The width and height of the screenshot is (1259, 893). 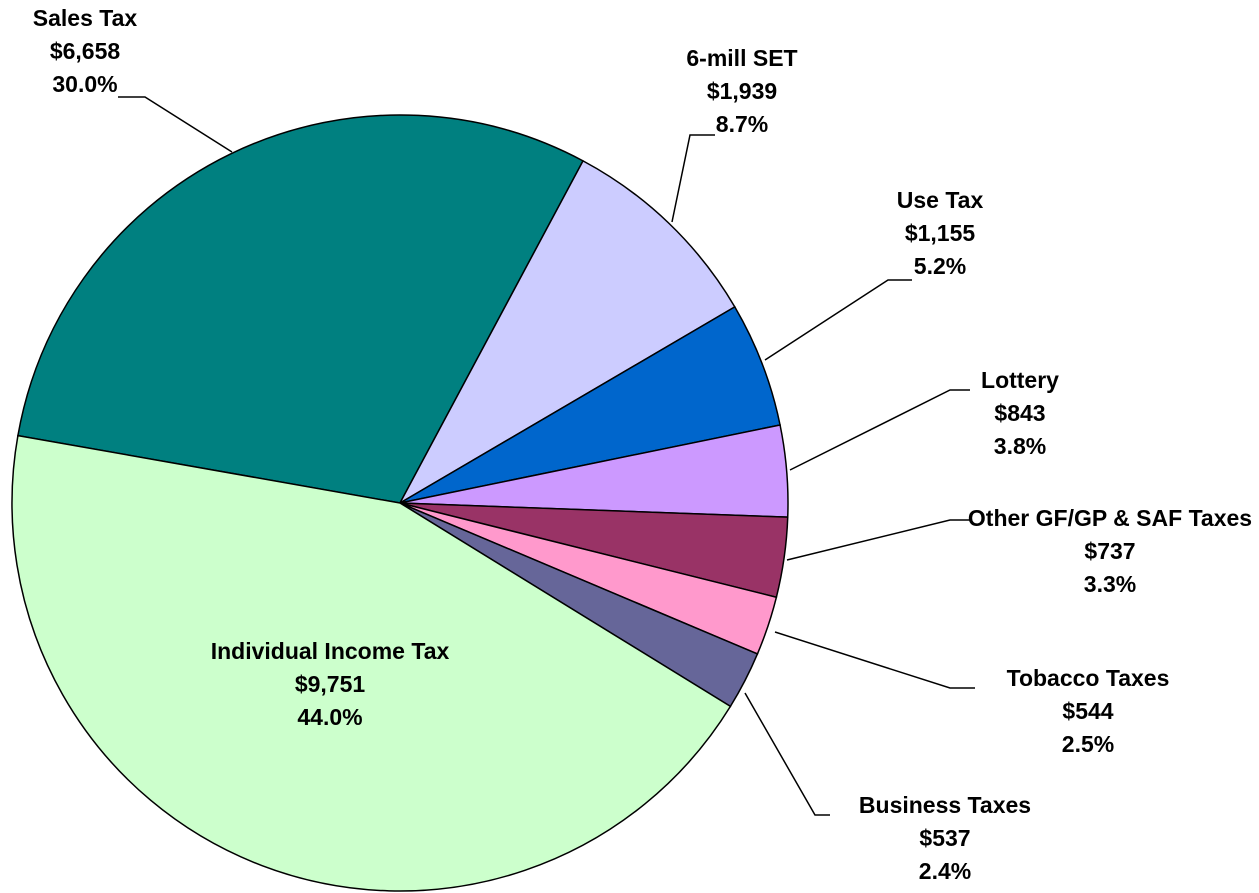 I want to click on slice-label: 6-mill SET $1,939 8.7%, so click(x=742, y=91).